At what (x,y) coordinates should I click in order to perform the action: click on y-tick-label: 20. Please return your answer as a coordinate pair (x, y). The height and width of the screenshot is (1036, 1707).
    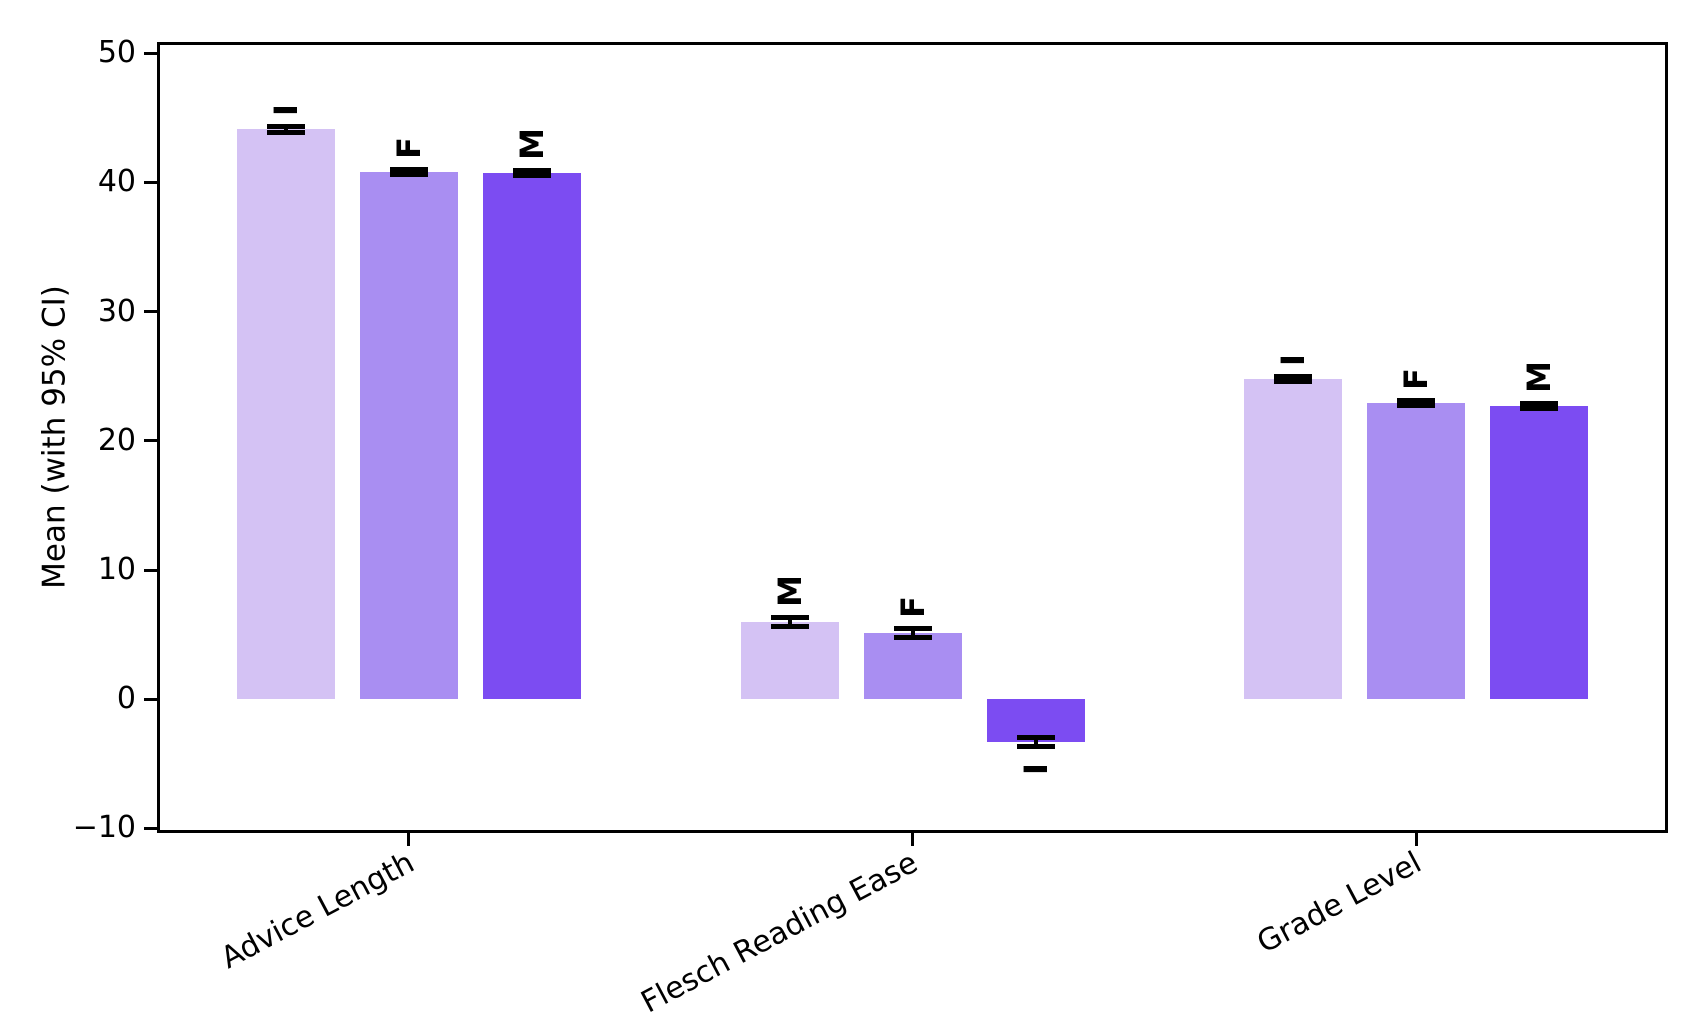
    Looking at the image, I should click on (116, 440).